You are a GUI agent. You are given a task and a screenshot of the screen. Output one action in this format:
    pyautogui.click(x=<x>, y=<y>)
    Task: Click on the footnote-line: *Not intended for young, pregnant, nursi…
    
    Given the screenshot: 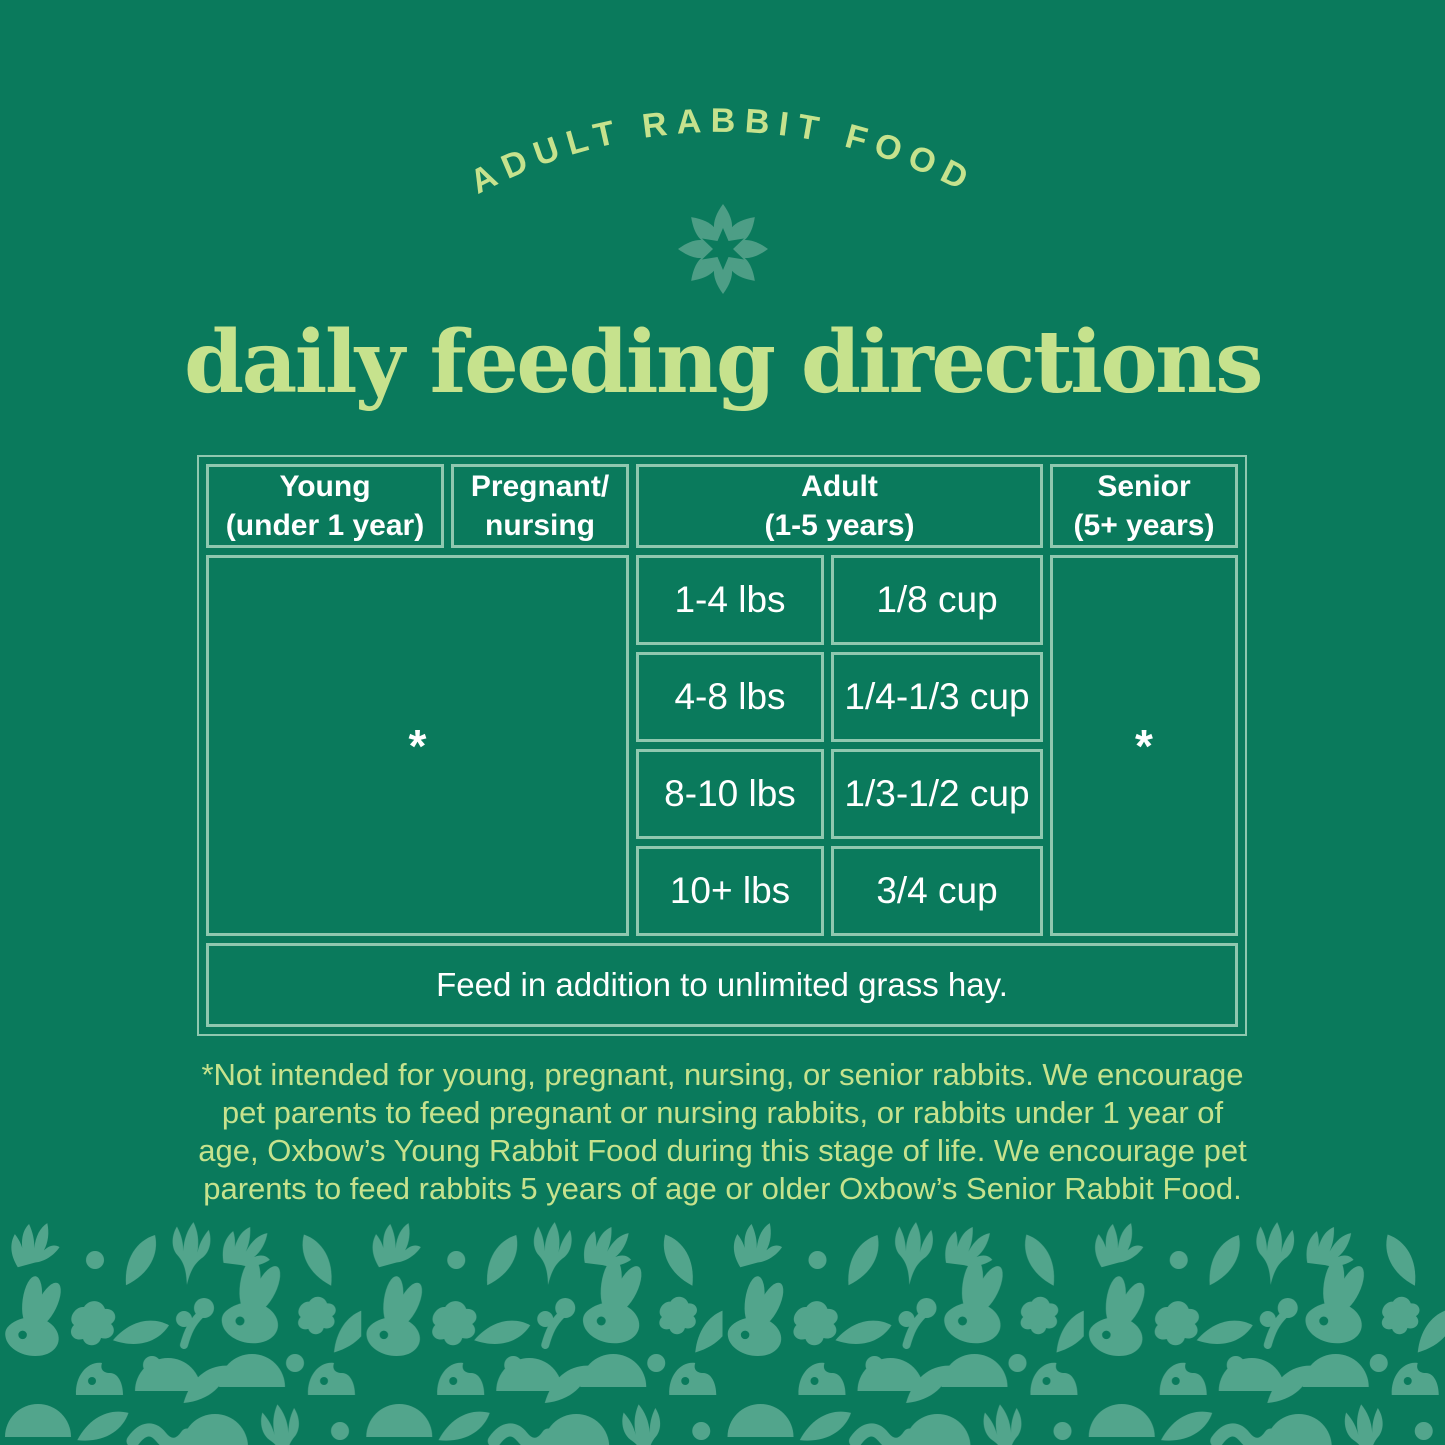 What is the action you would take?
    pyautogui.click(x=722, y=1074)
    